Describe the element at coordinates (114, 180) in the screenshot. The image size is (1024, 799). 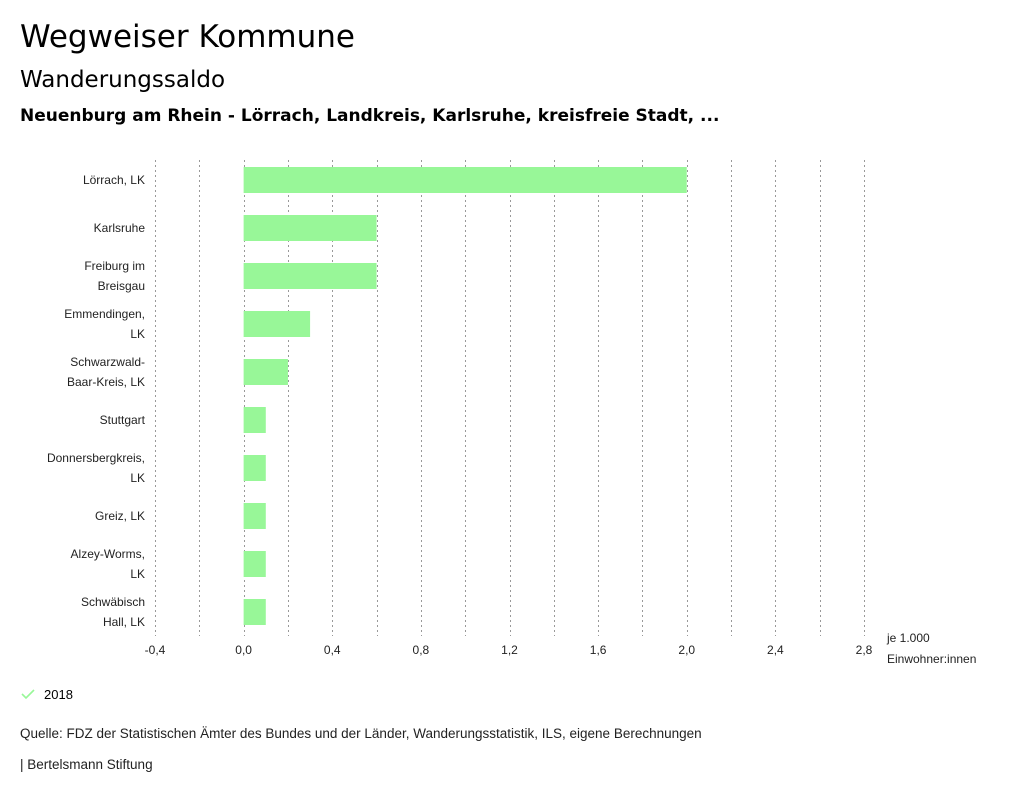
I see `category-label: Lörrach, LK` at that location.